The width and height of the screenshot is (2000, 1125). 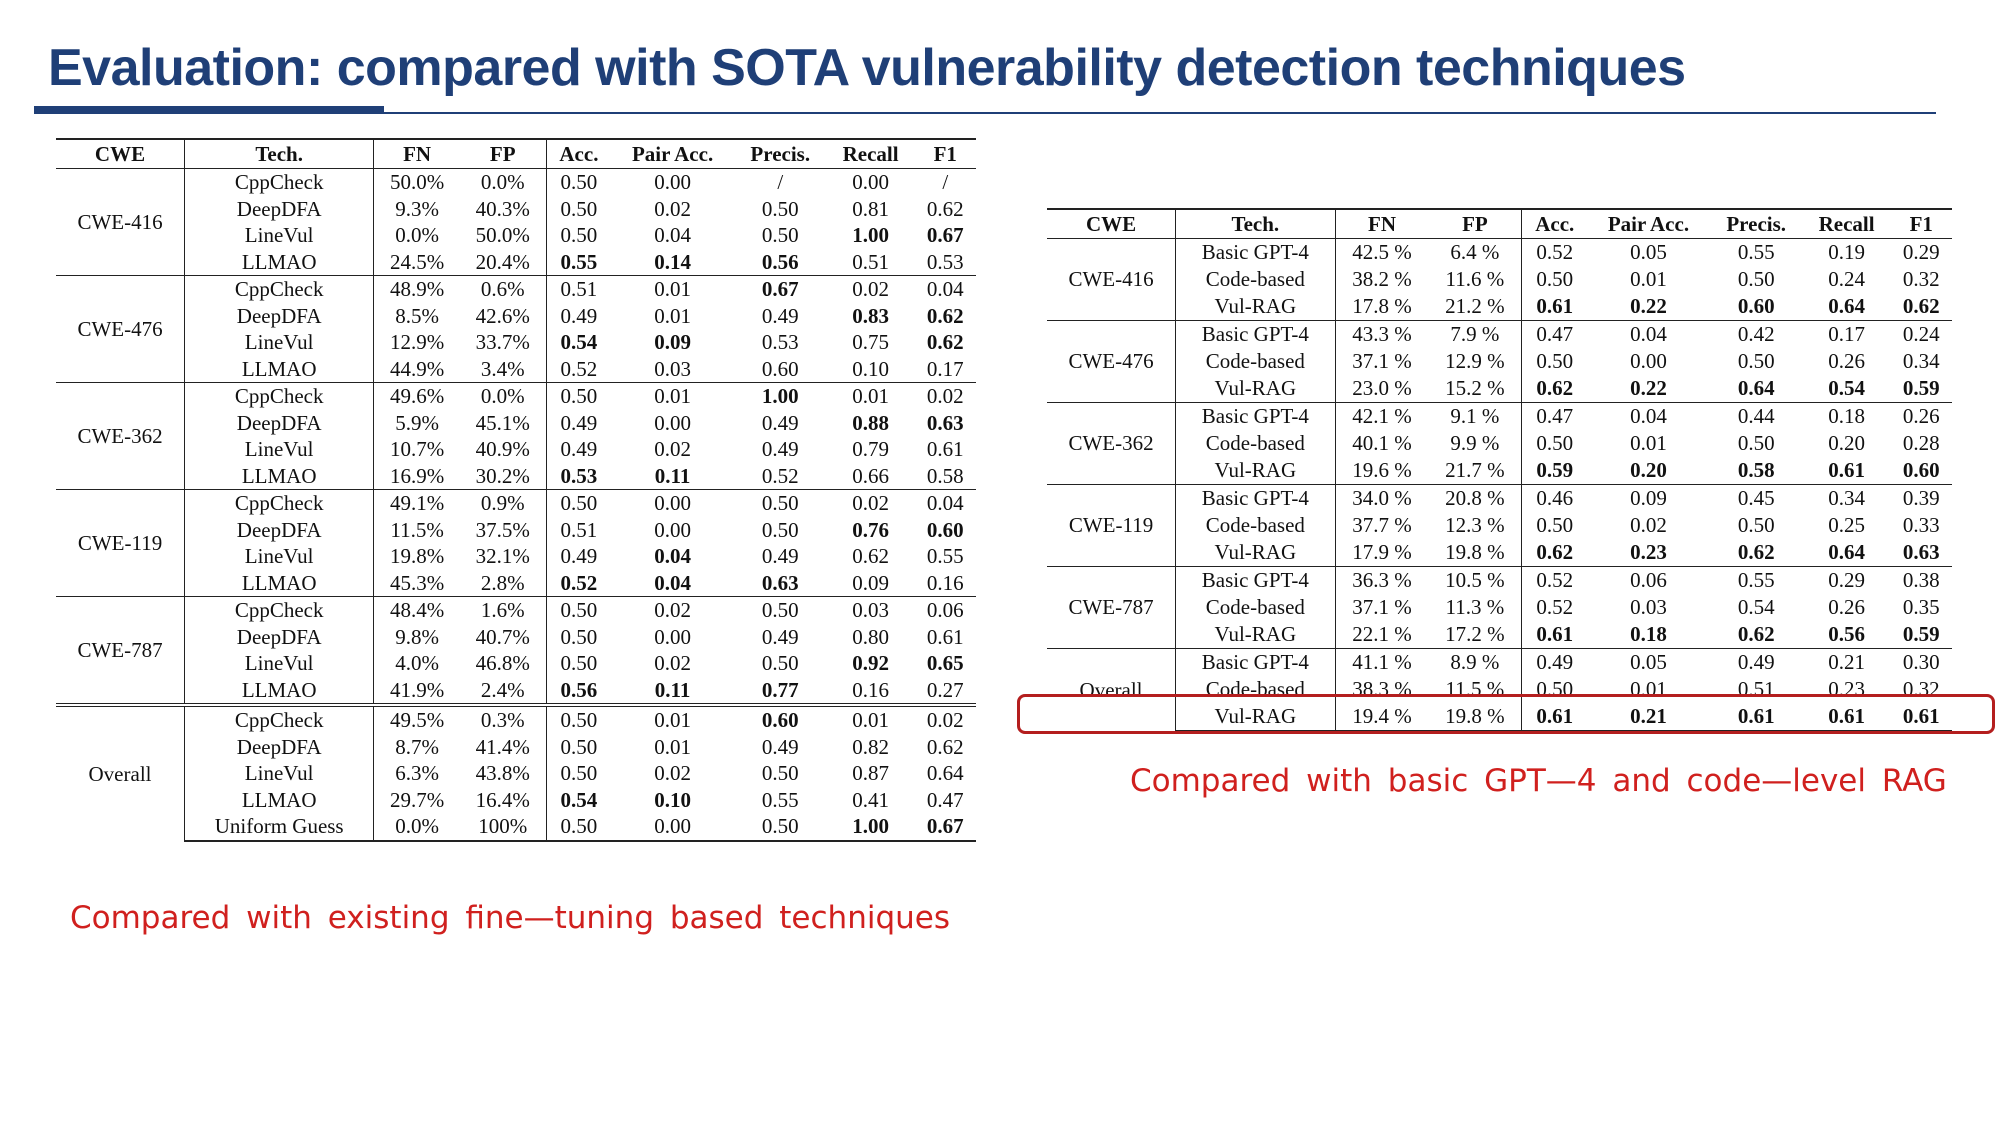 I want to click on value-cell: 44.9%, so click(x=417, y=368).